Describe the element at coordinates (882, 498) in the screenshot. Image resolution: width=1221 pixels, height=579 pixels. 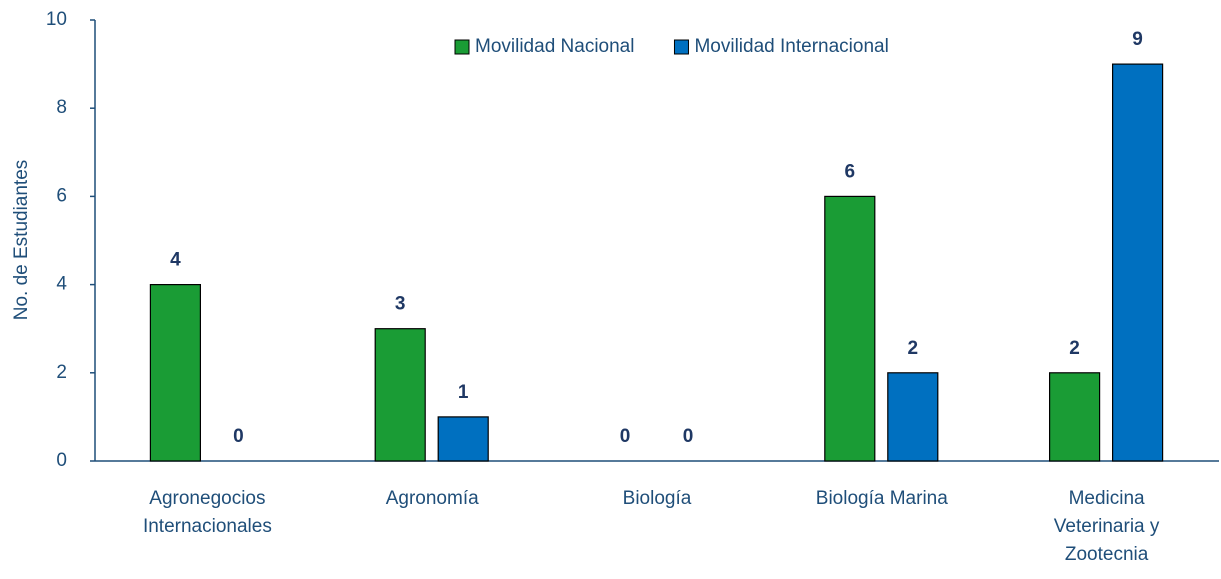
I see `x-tick-label: Biología Marina` at that location.